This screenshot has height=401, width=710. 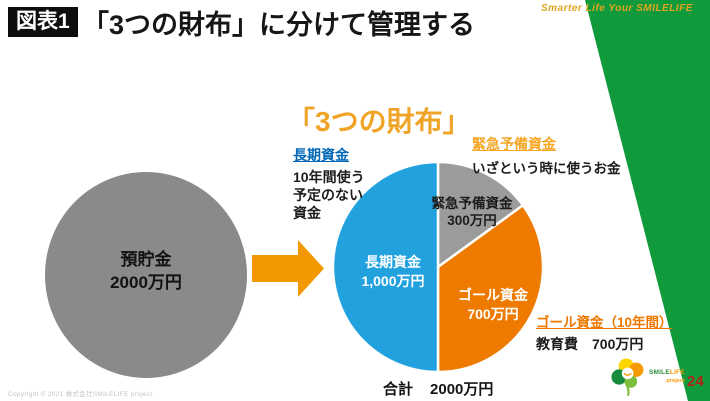 I want to click on page-title: 「3つの財布」に分けて管理する, so click(x=279, y=25).